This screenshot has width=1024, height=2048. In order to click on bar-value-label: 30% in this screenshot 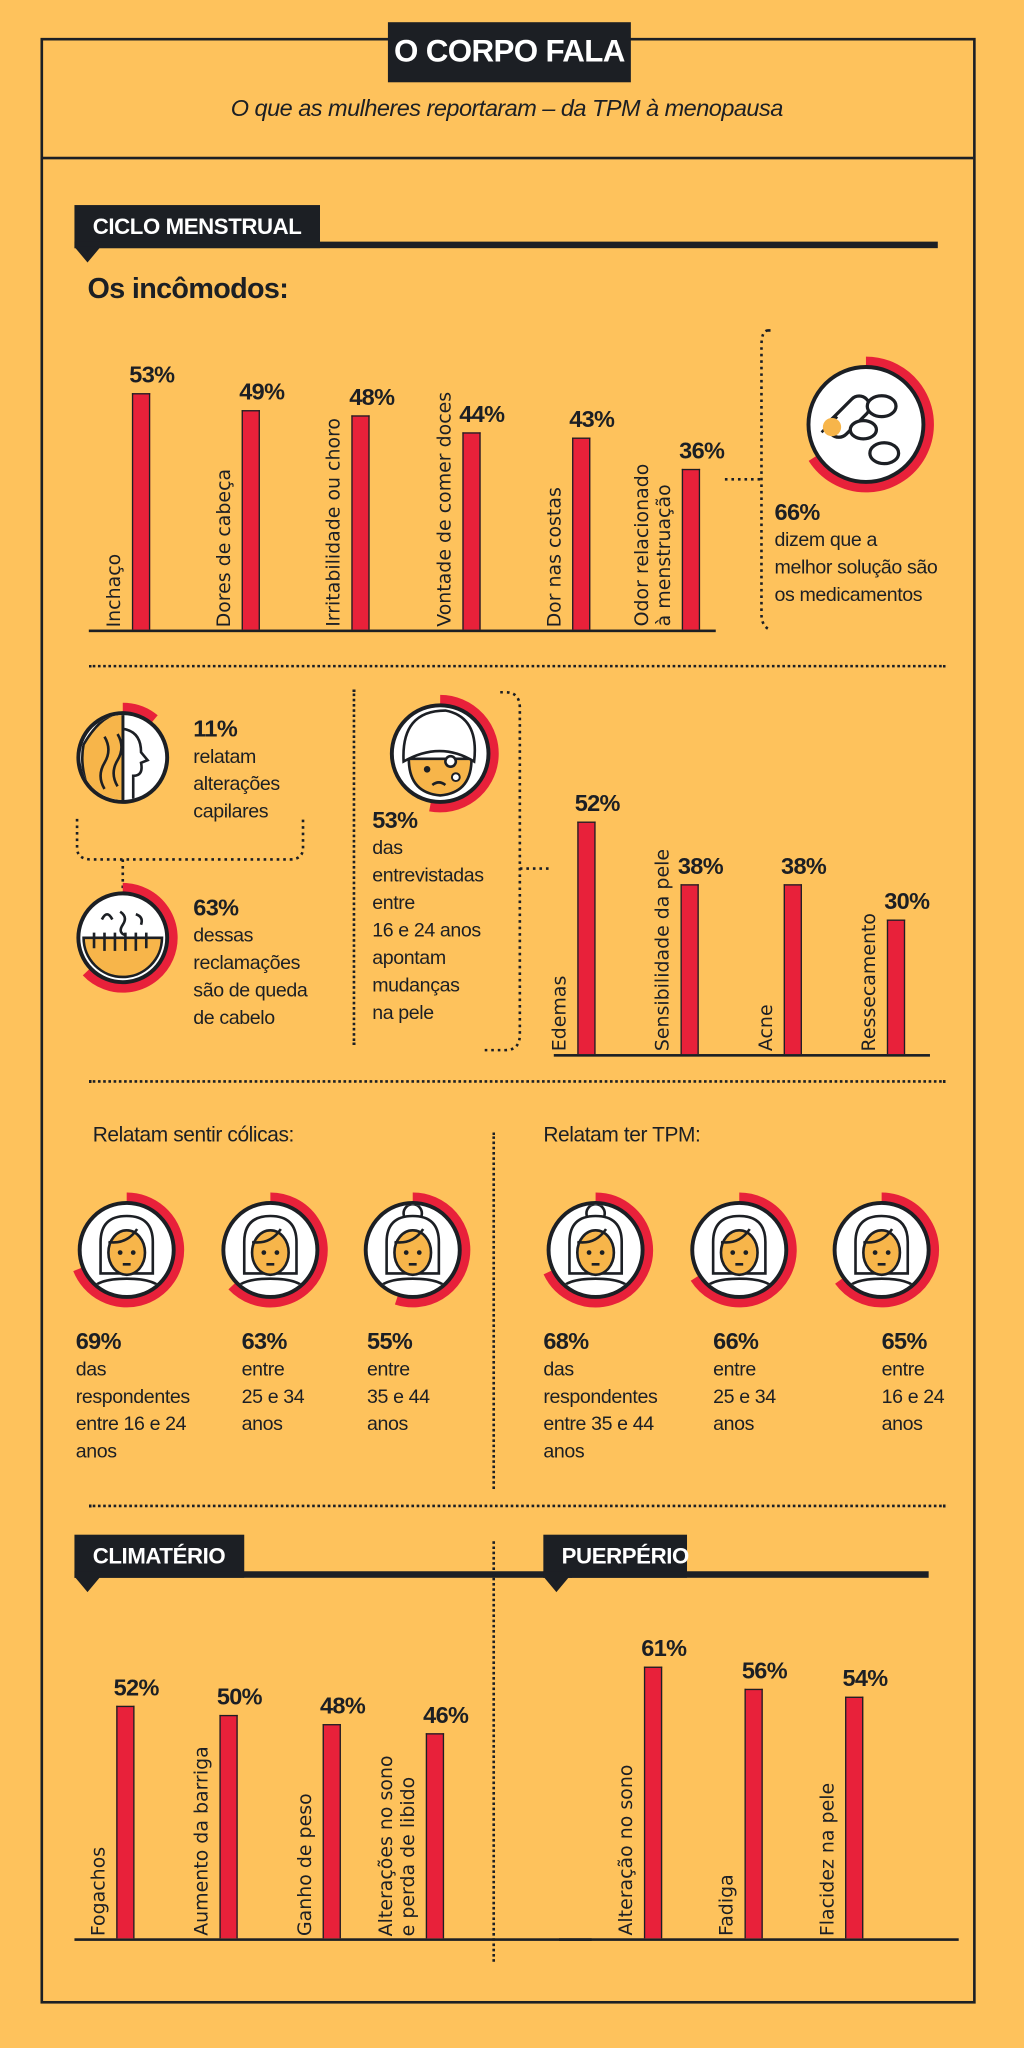, I will do `click(907, 901)`.